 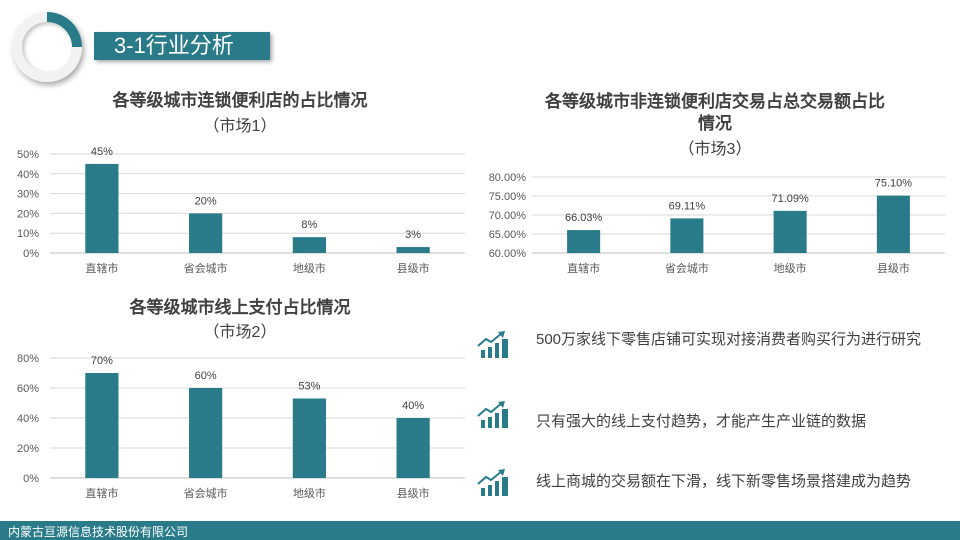 What do you see at coordinates (240, 126) in the screenshot?
I see `chart1-subtitle: （市场1）` at bounding box center [240, 126].